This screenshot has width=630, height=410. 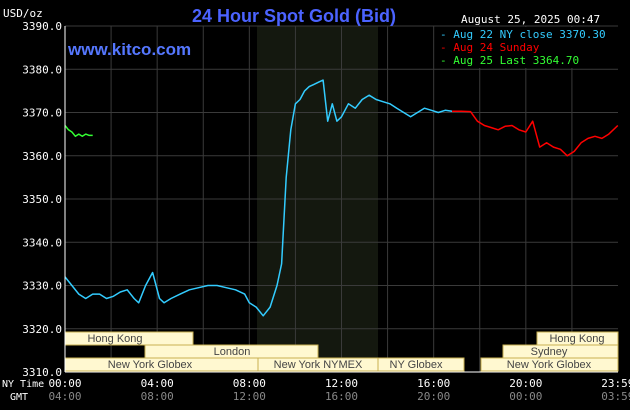 I want to click on session-ny-globex-right-label: New York Globex, so click(x=549, y=365).